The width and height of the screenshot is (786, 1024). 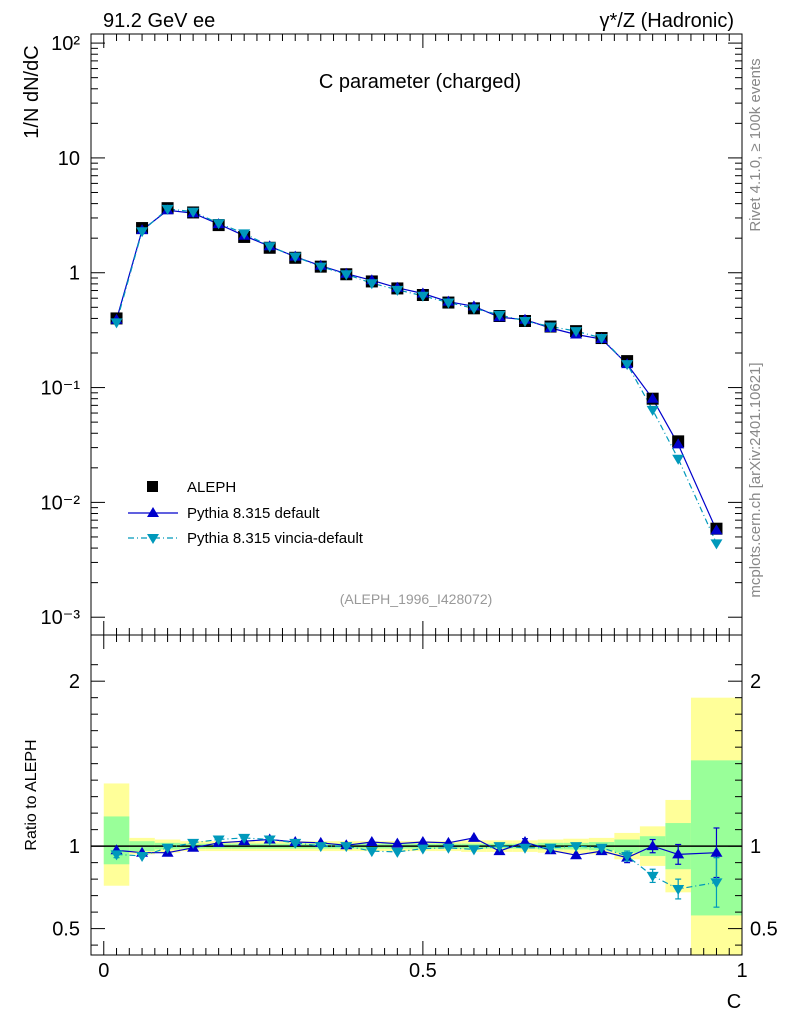 What do you see at coordinates (755, 847) in the screenshot?
I see `ratio-ytick-label-right: 1` at bounding box center [755, 847].